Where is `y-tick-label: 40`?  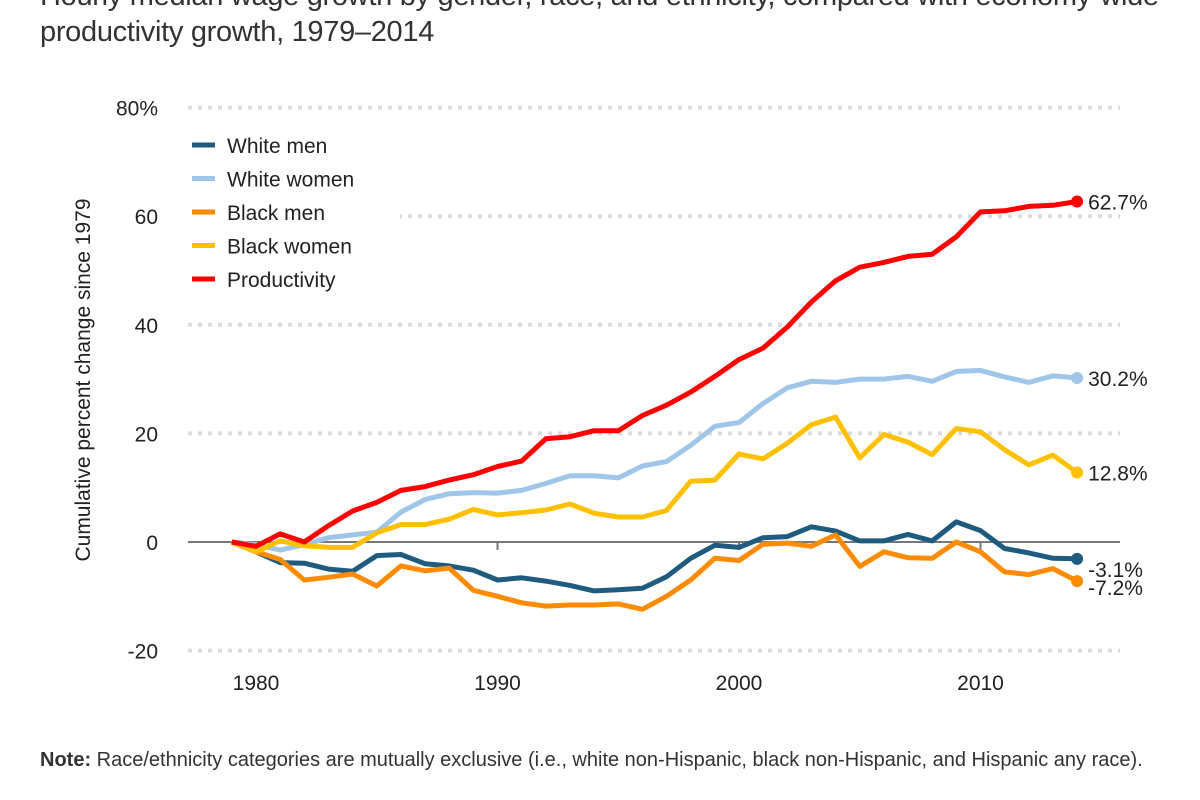
y-tick-label: 40 is located at coordinates (146, 326).